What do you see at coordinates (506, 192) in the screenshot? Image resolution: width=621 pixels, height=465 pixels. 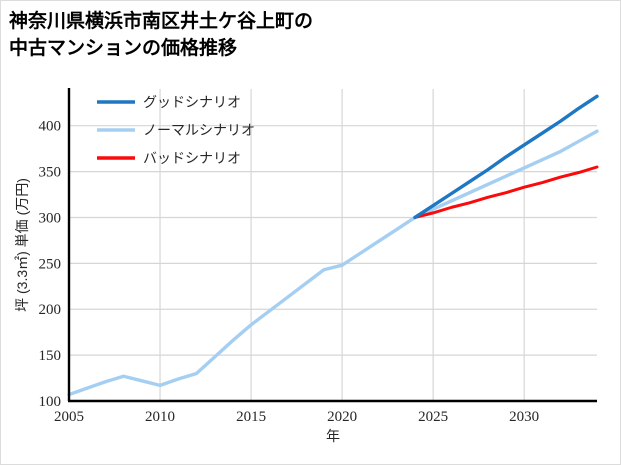 I see `series-line-バッドシナリオ` at bounding box center [506, 192].